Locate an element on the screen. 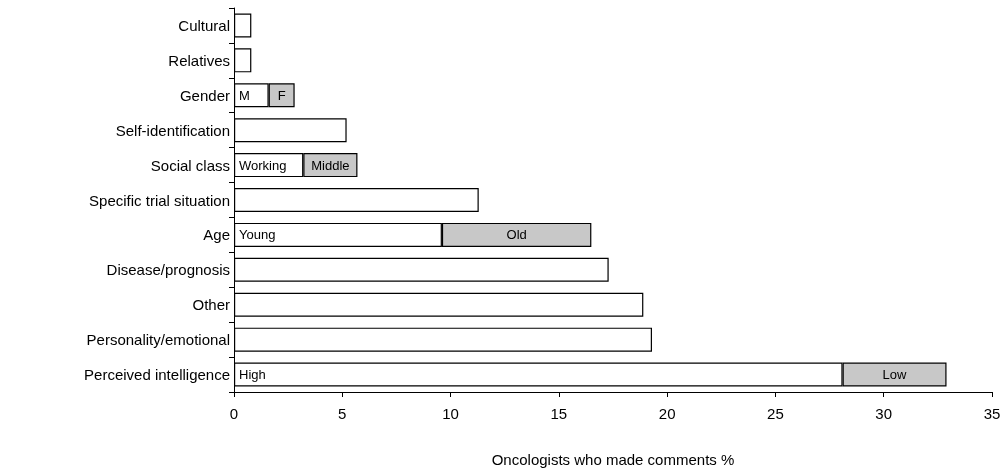 Image resolution: width=1007 pixels, height=472 pixels. y-tick-label: Other is located at coordinates (211, 305).